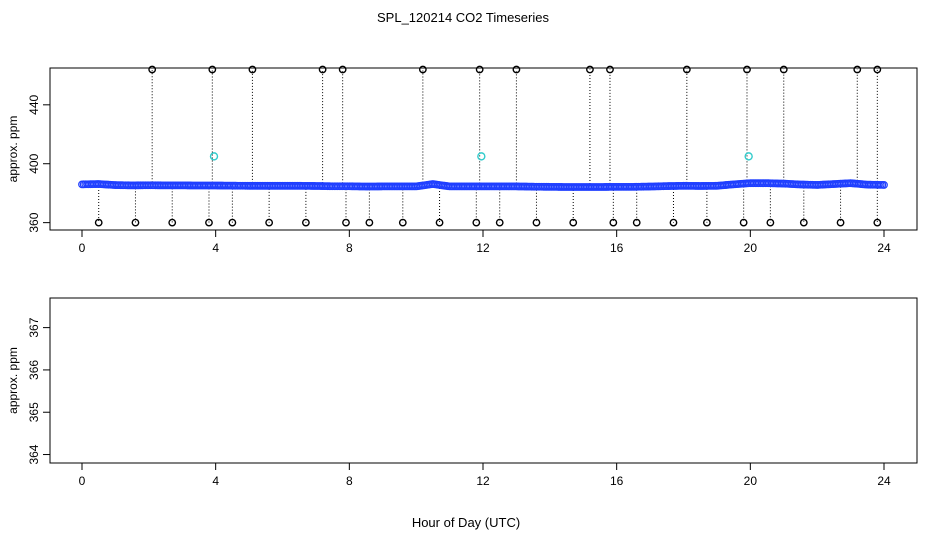  What do you see at coordinates (463, 17) in the screenshot?
I see `chart-title: SPL_120214 CO2 Timeseries` at bounding box center [463, 17].